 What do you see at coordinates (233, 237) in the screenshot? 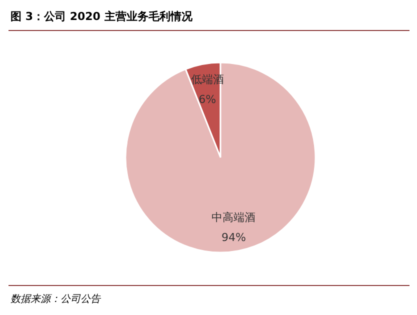
I see `data-label: 94%` at bounding box center [233, 237].